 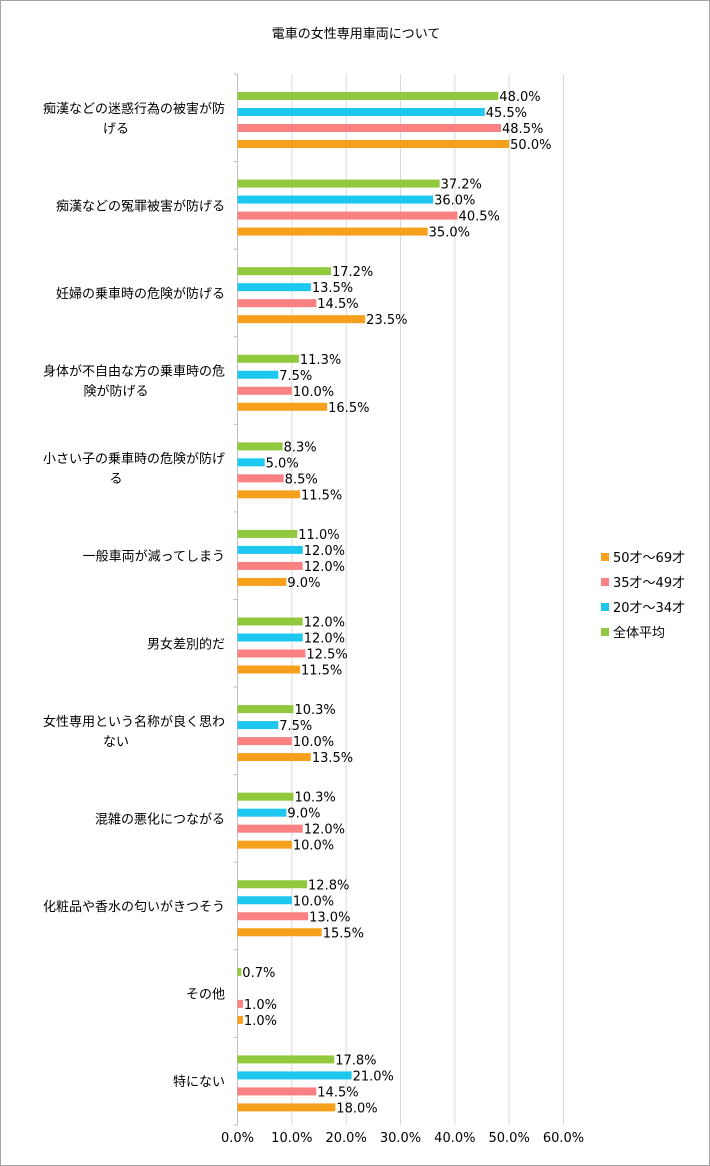 What do you see at coordinates (402, 1138) in the screenshot?
I see `x-axis-ticks: 0.0% 10.0% 20.0% 30.0% 40.0% 50.0% 60.0%` at bounding box center [402, 1138].